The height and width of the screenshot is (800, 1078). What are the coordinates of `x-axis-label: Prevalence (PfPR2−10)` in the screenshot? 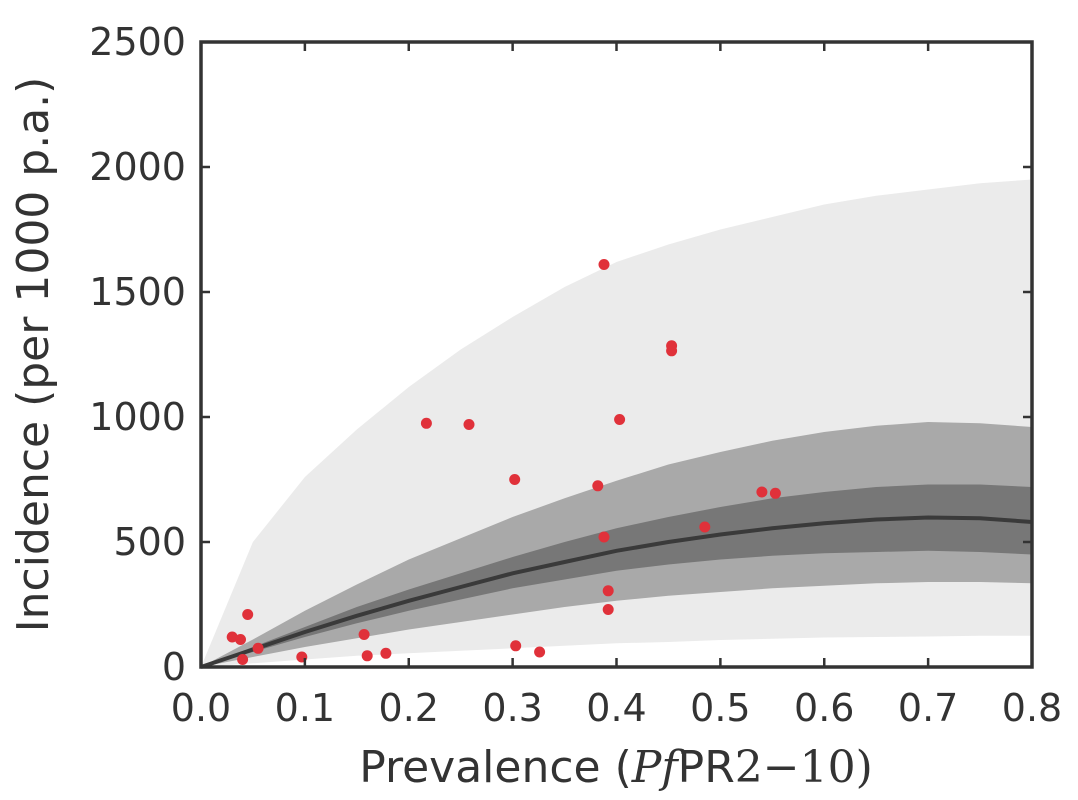 It's located at (616, 767).